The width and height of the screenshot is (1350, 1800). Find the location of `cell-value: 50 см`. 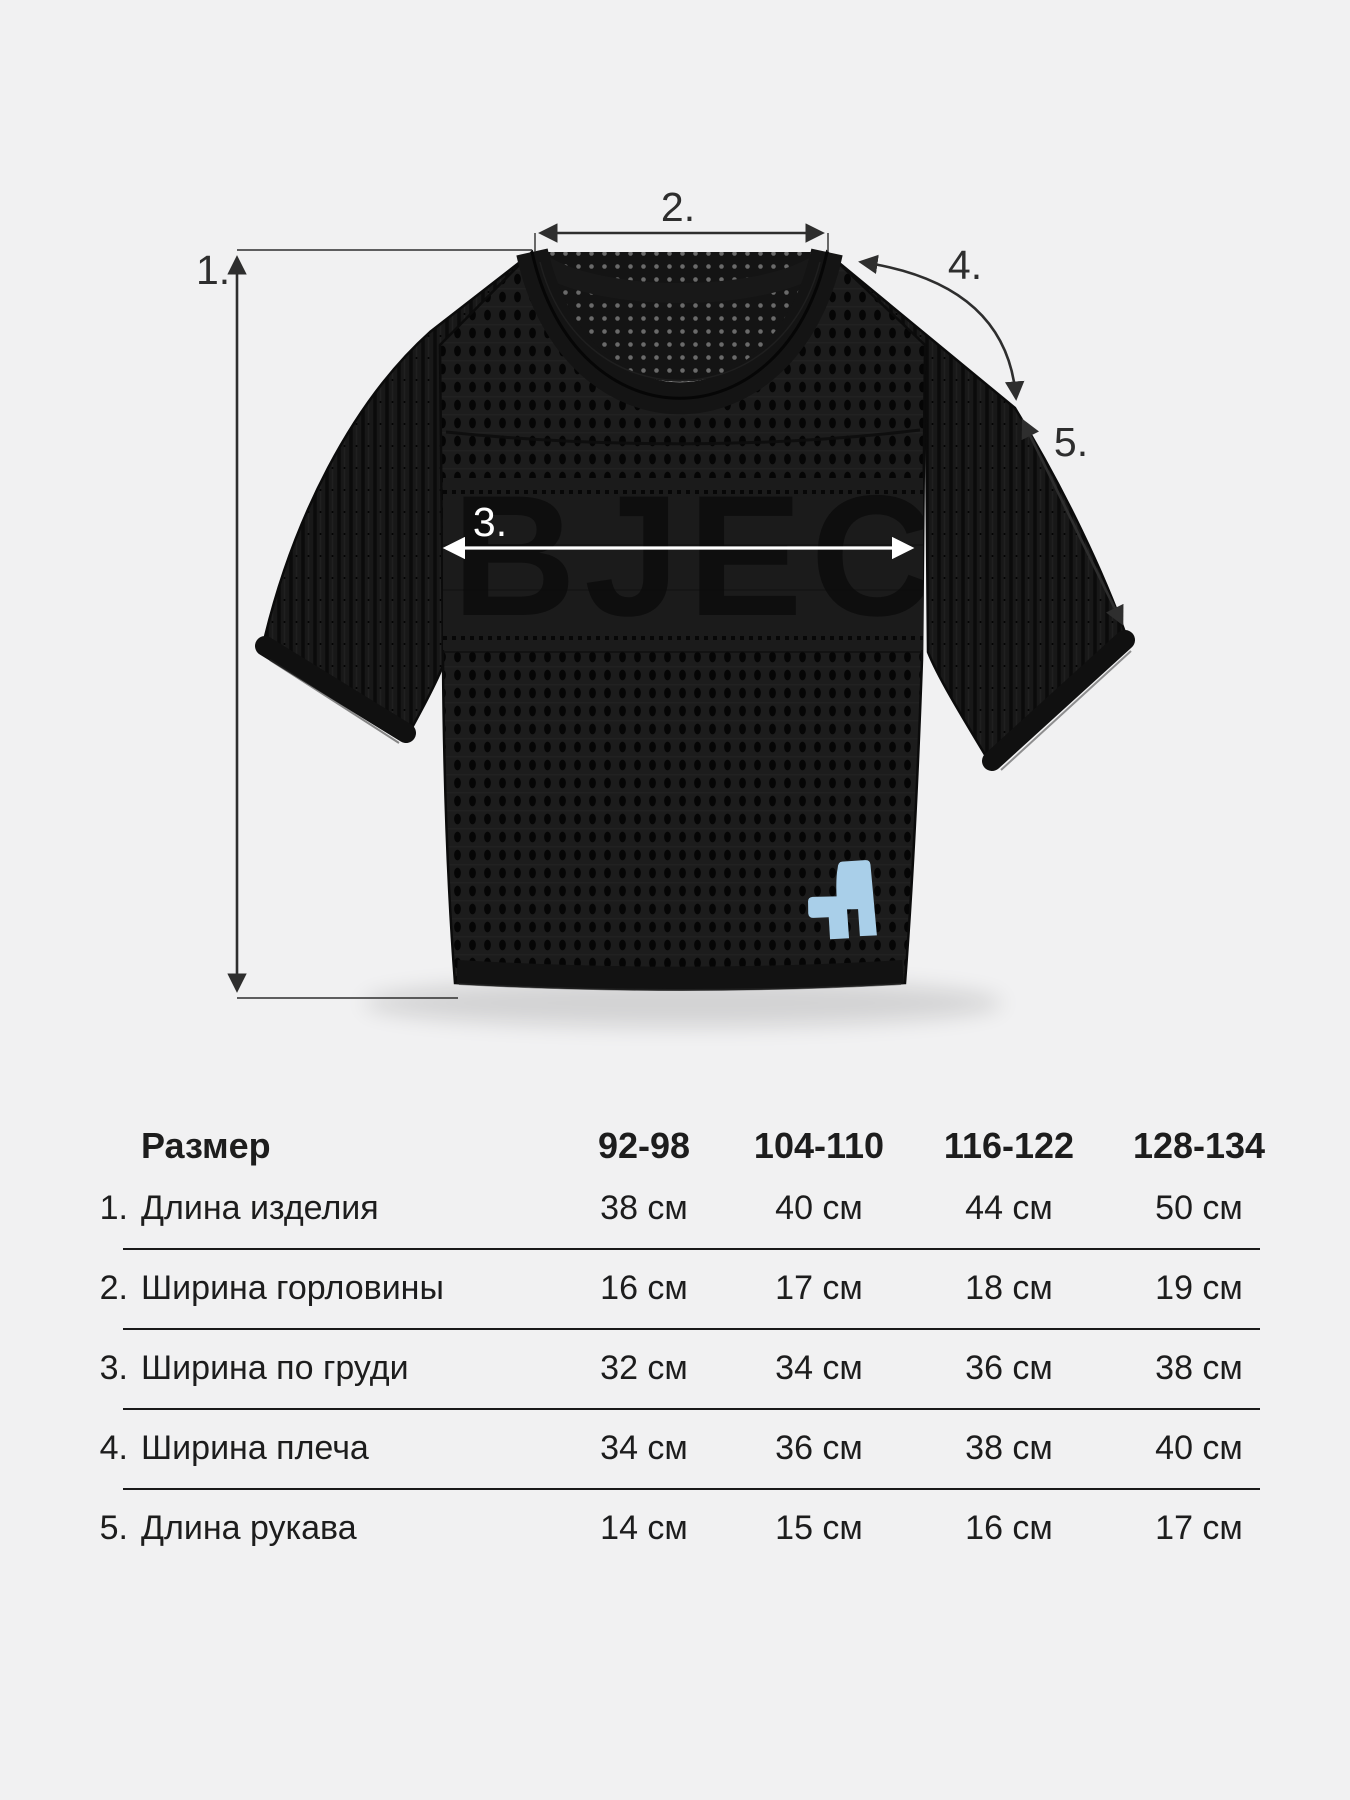

cell-value: 50 см is located at coordinates (1199, 1208).